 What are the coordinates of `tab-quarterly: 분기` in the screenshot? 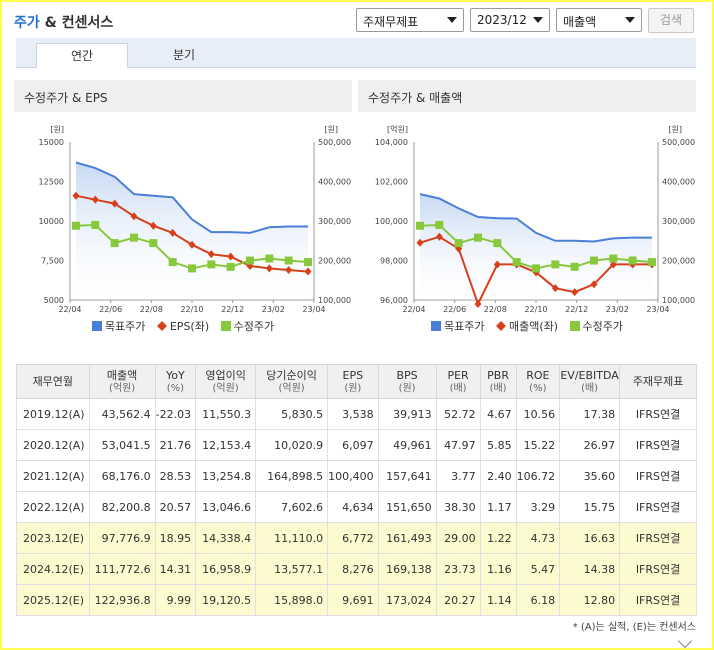 It's located at (184, 55).